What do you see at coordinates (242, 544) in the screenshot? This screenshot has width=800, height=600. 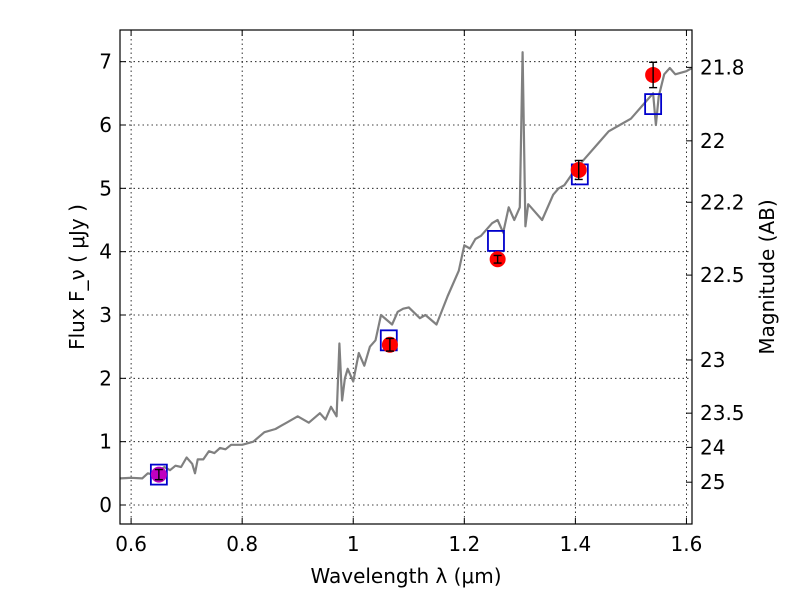 I see `x-tick-label: 0.8` at bounding box center [242, 544].